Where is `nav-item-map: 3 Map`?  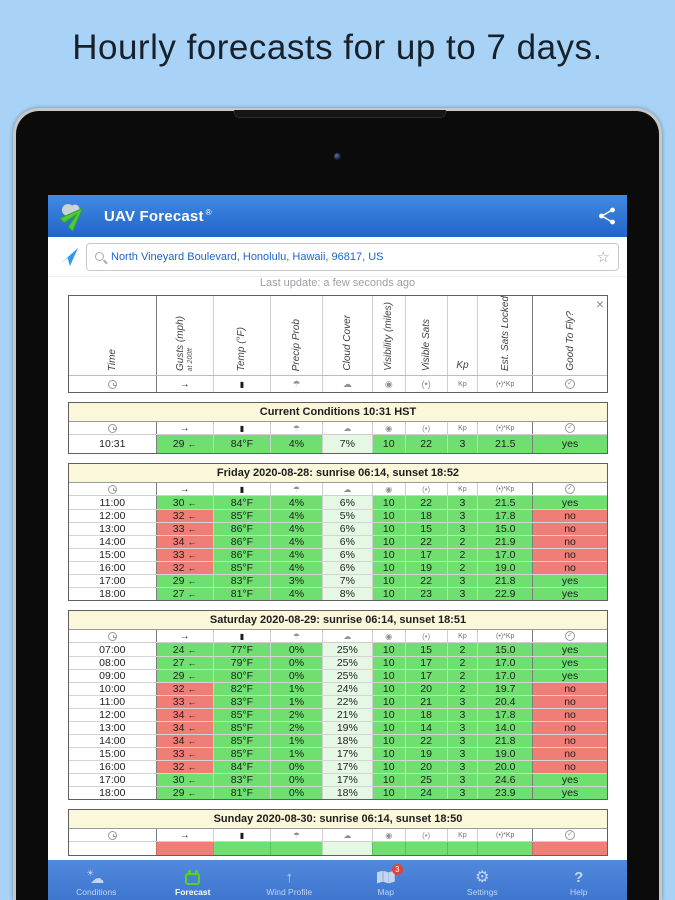 nav-item-map: 3 Map is located at coordinates (386, 880).